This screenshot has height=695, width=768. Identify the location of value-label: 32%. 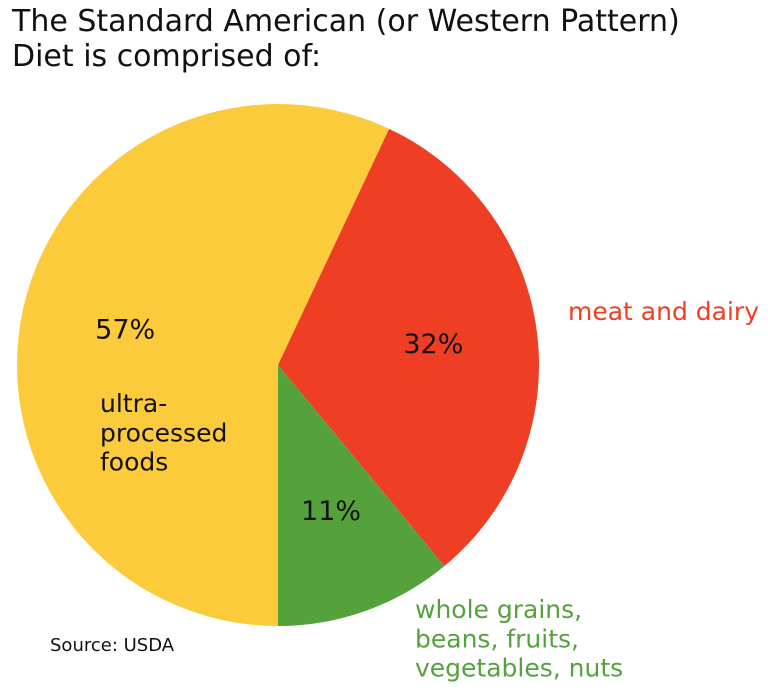
(433, 344).